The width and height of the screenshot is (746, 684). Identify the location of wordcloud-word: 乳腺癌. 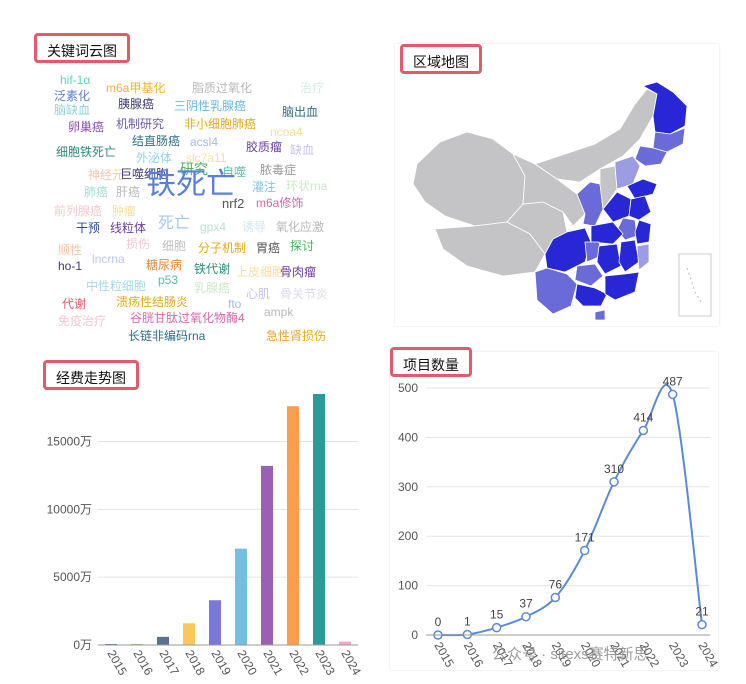
(212, 288).